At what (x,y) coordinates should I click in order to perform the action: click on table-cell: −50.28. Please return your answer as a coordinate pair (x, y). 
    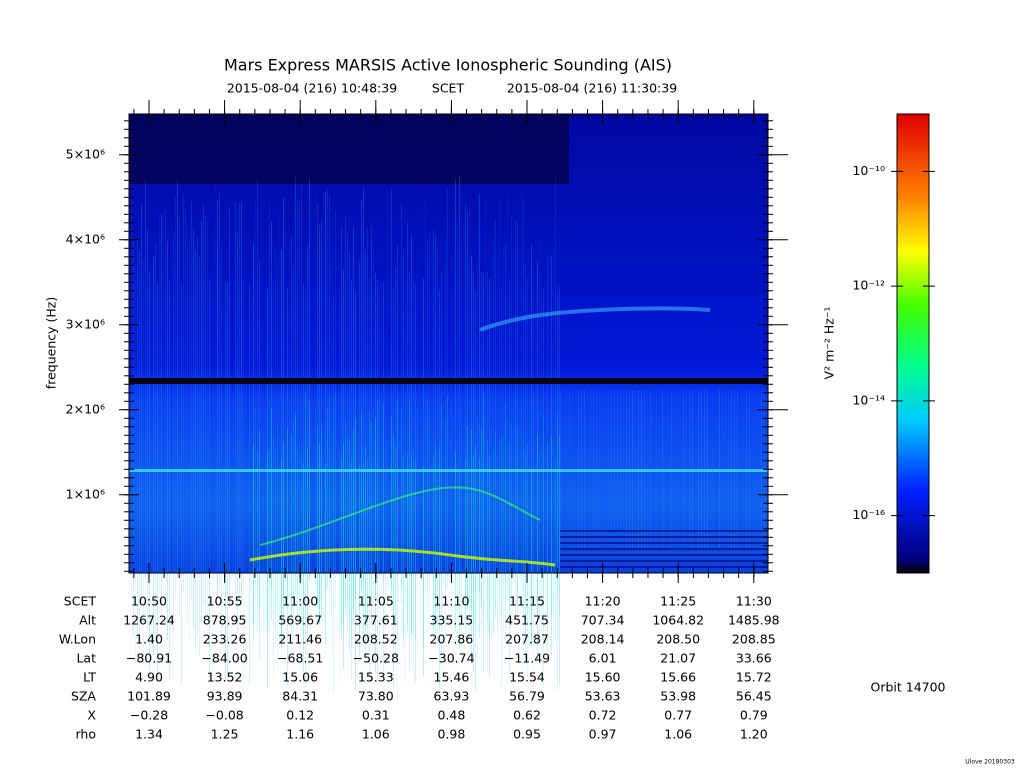
    Looking at the image, I should click on (376, 658).